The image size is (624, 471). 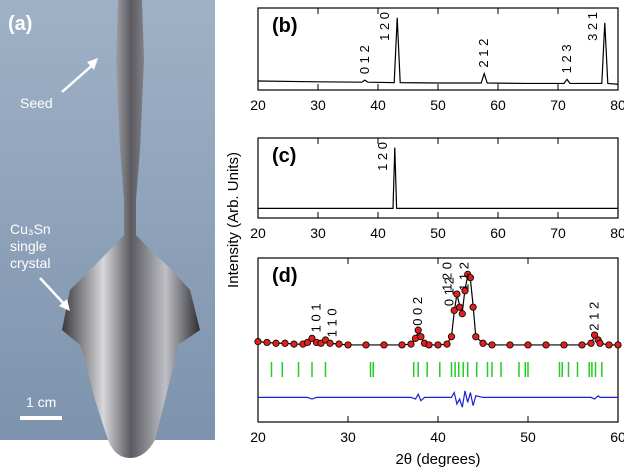 What do you see at coordinates (28, 246) in the screenshot?
I see `crystal-label: single` at bounding box center [28, 246].